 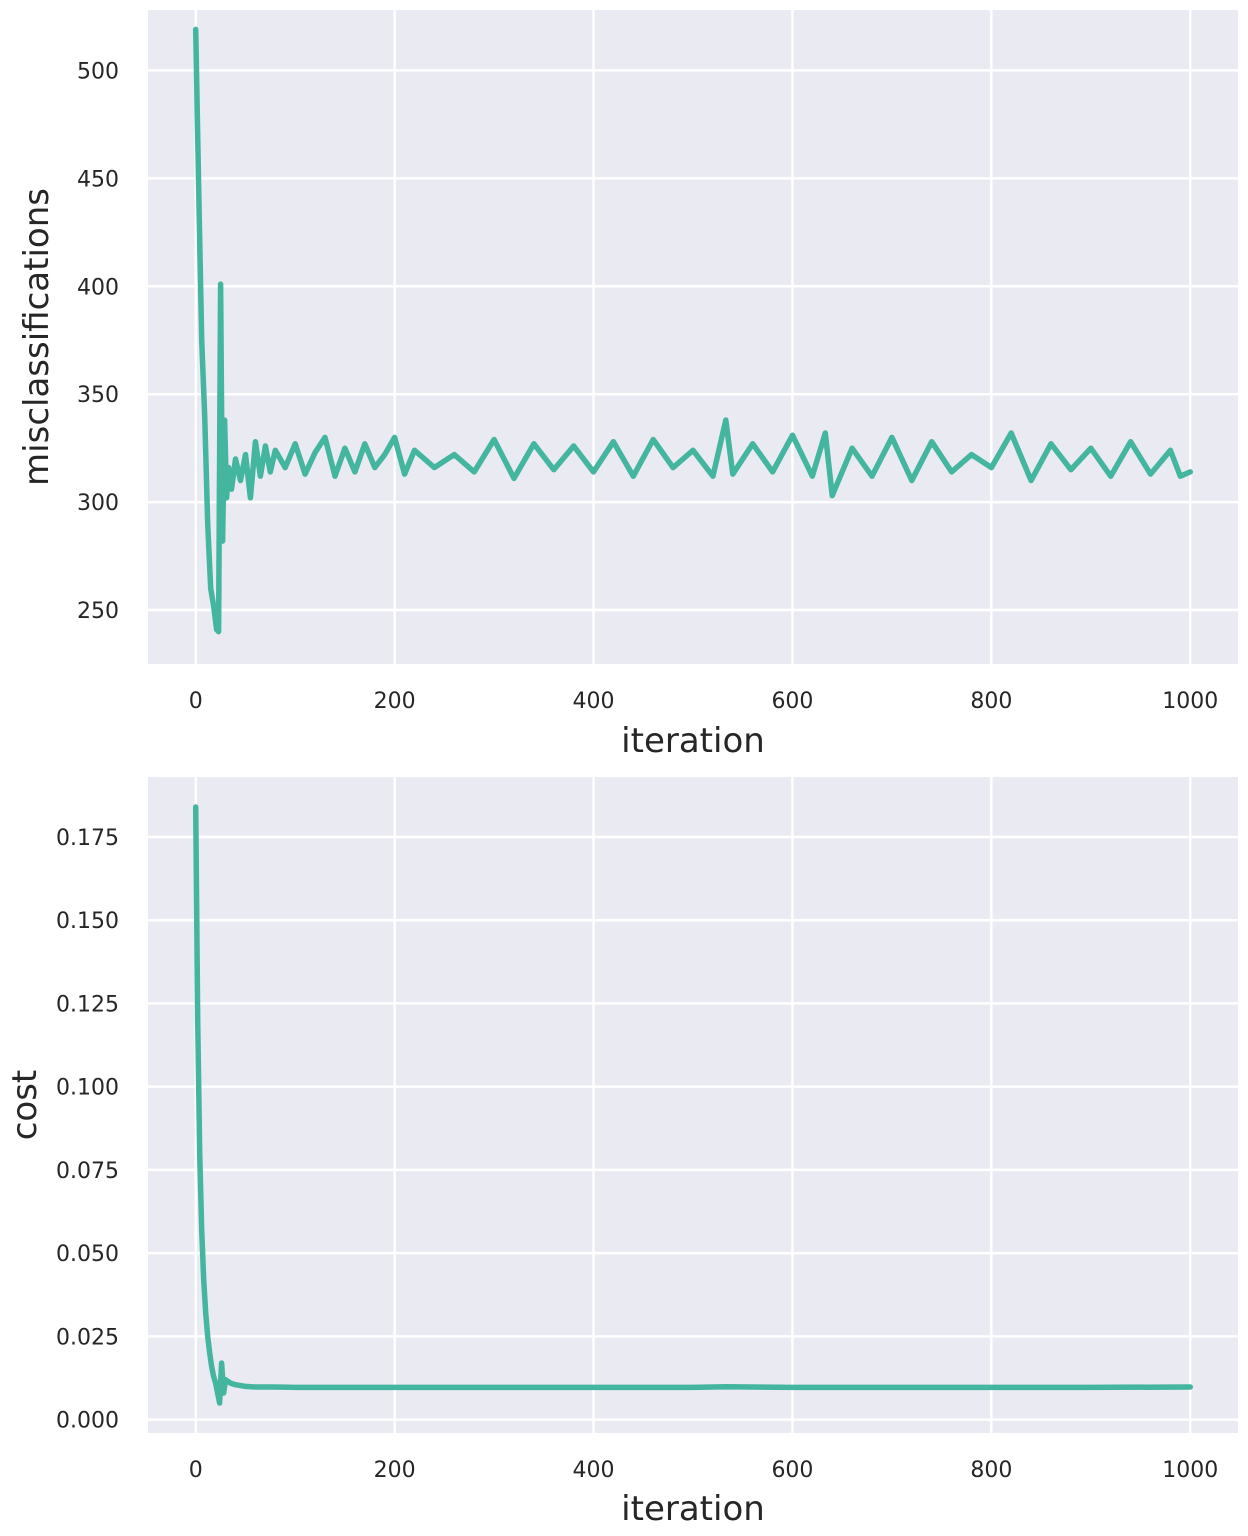 What do you see at coordinates (395, 701) in the screenshot?
I see `chart-1-x-tick-label: 200` at bounding box center [395, 701].